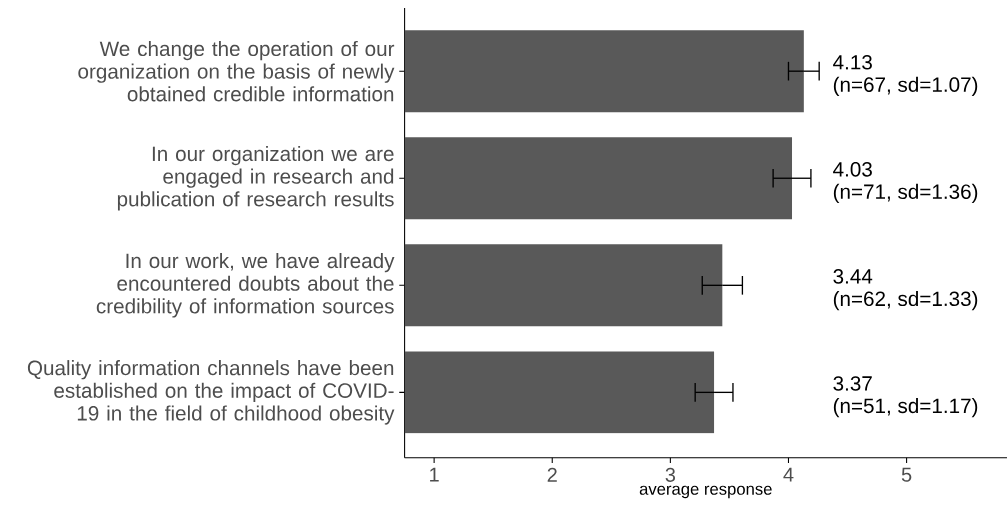  What do you see at coordinates (905, 300) in the screenshot?
I see `annotation: (n=62, sd=1.33)` at bounding box center [905, 300].